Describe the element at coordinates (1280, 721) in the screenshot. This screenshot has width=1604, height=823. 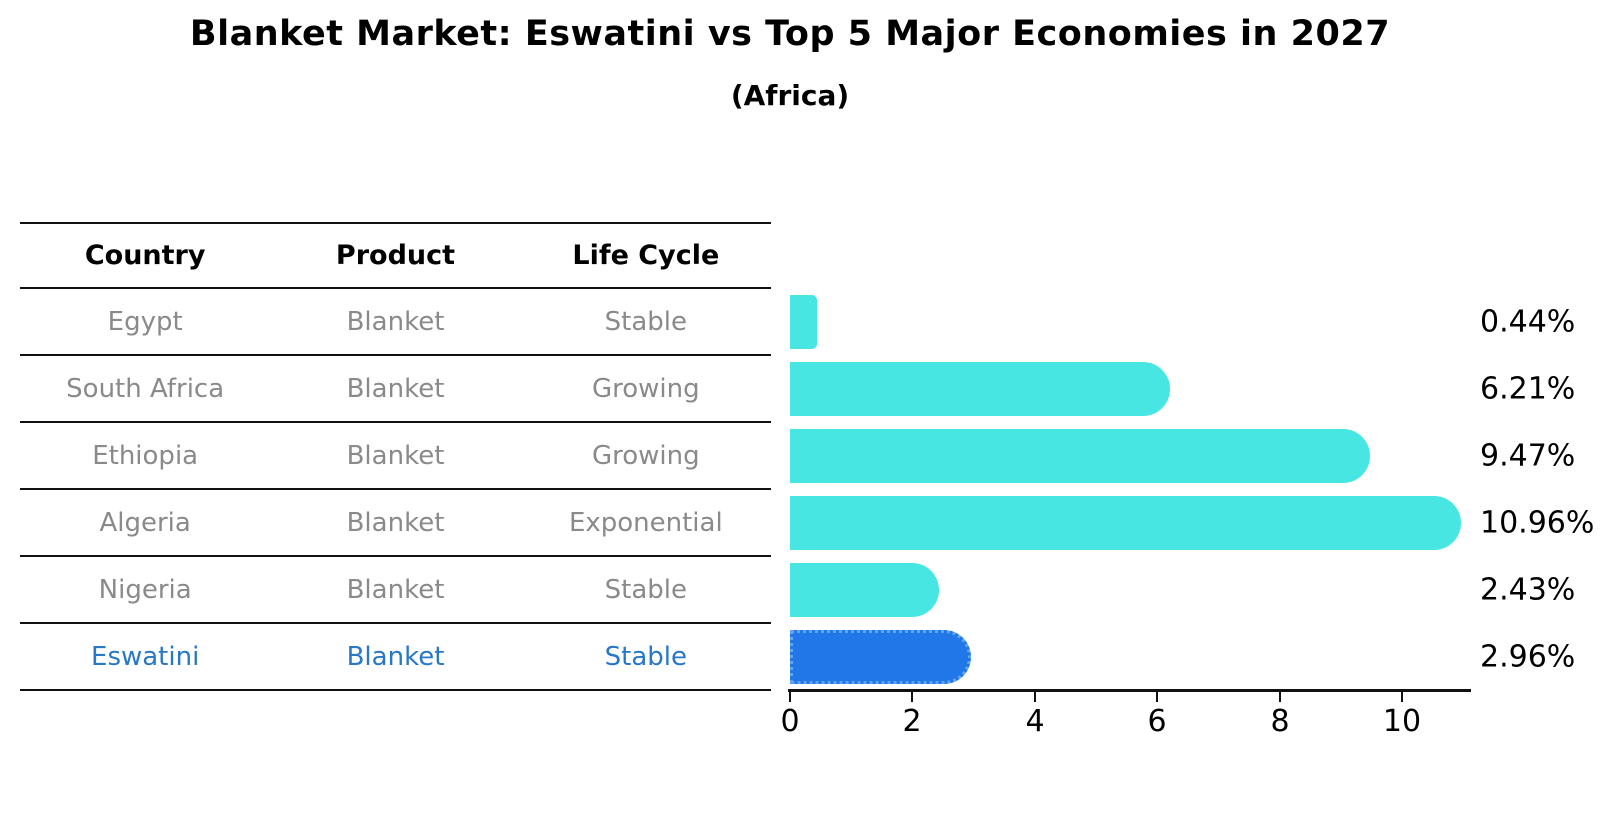
I see `x-tick-label: 8` at that location.